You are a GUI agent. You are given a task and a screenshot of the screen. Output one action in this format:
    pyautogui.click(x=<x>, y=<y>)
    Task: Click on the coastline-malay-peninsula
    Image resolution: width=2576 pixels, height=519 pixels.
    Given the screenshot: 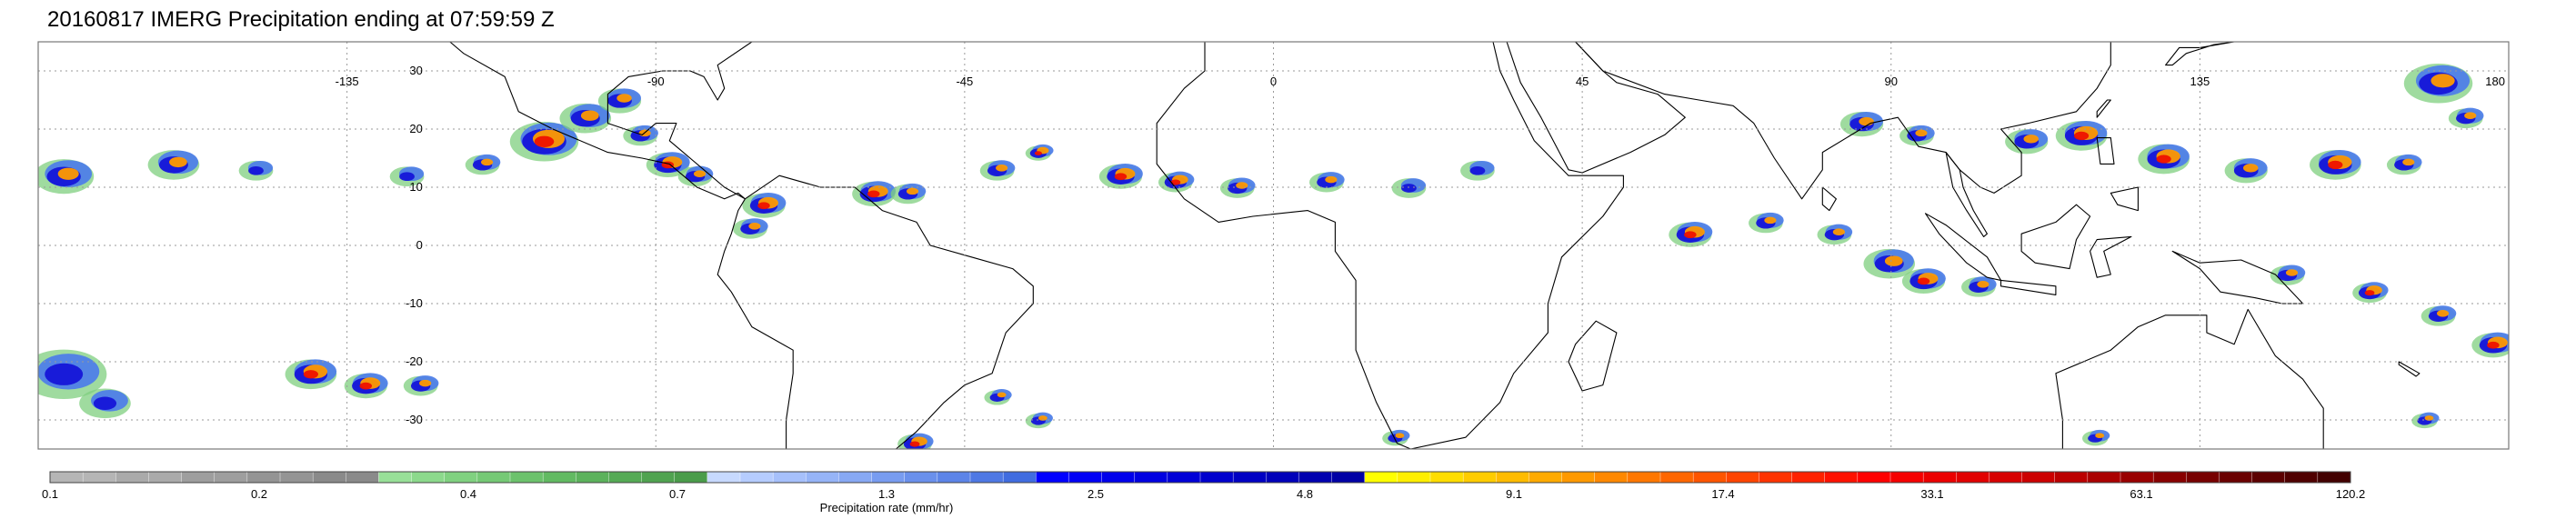 What is the action you would take?
    pyautogui.click(x=1966, y=194)
    